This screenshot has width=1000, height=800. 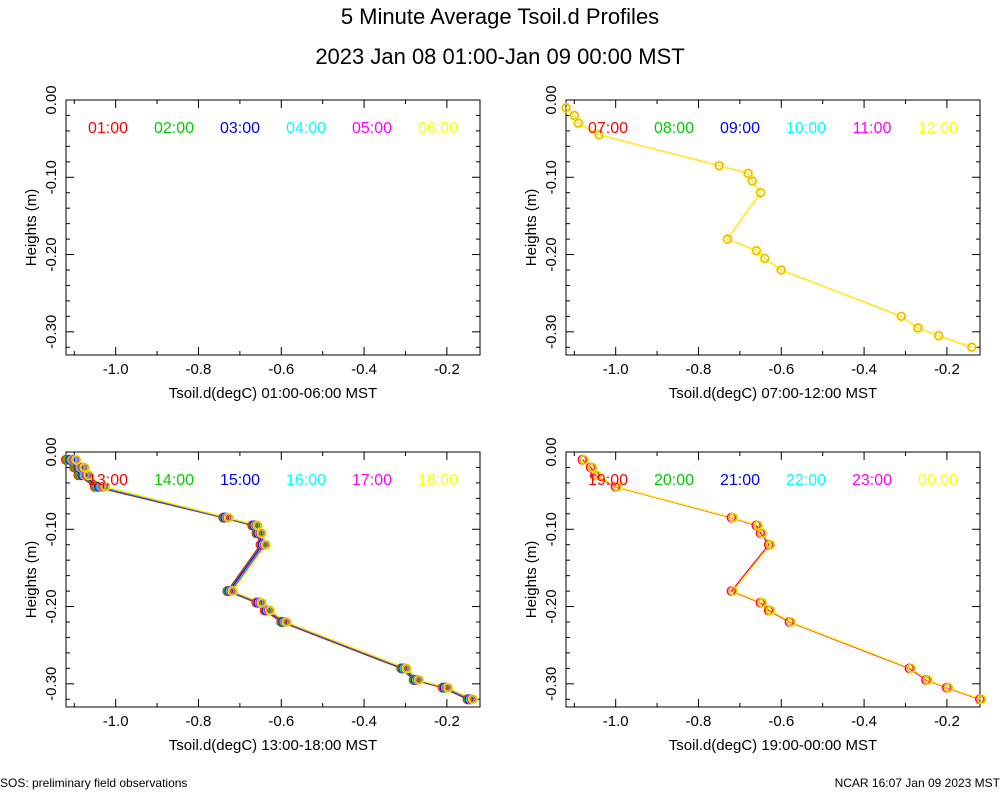 I want to click on legend-entry: 04:00, so click(x=306, y=128).